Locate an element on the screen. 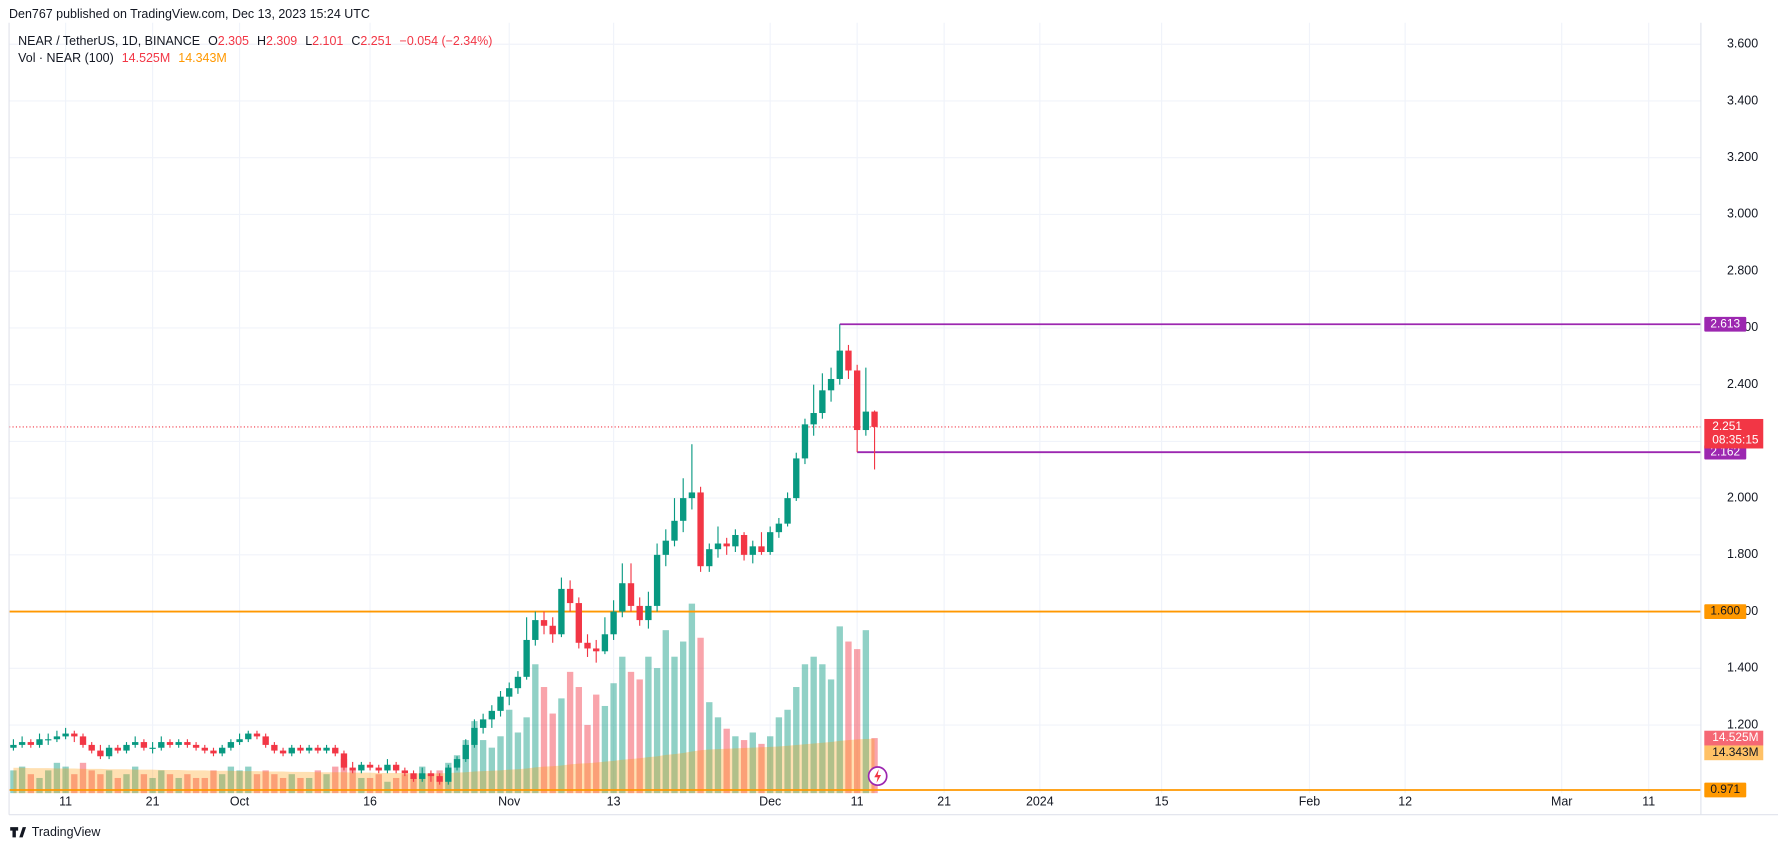 The image size is (1778, 851). replay-icon is located at coordinates (877, 776).